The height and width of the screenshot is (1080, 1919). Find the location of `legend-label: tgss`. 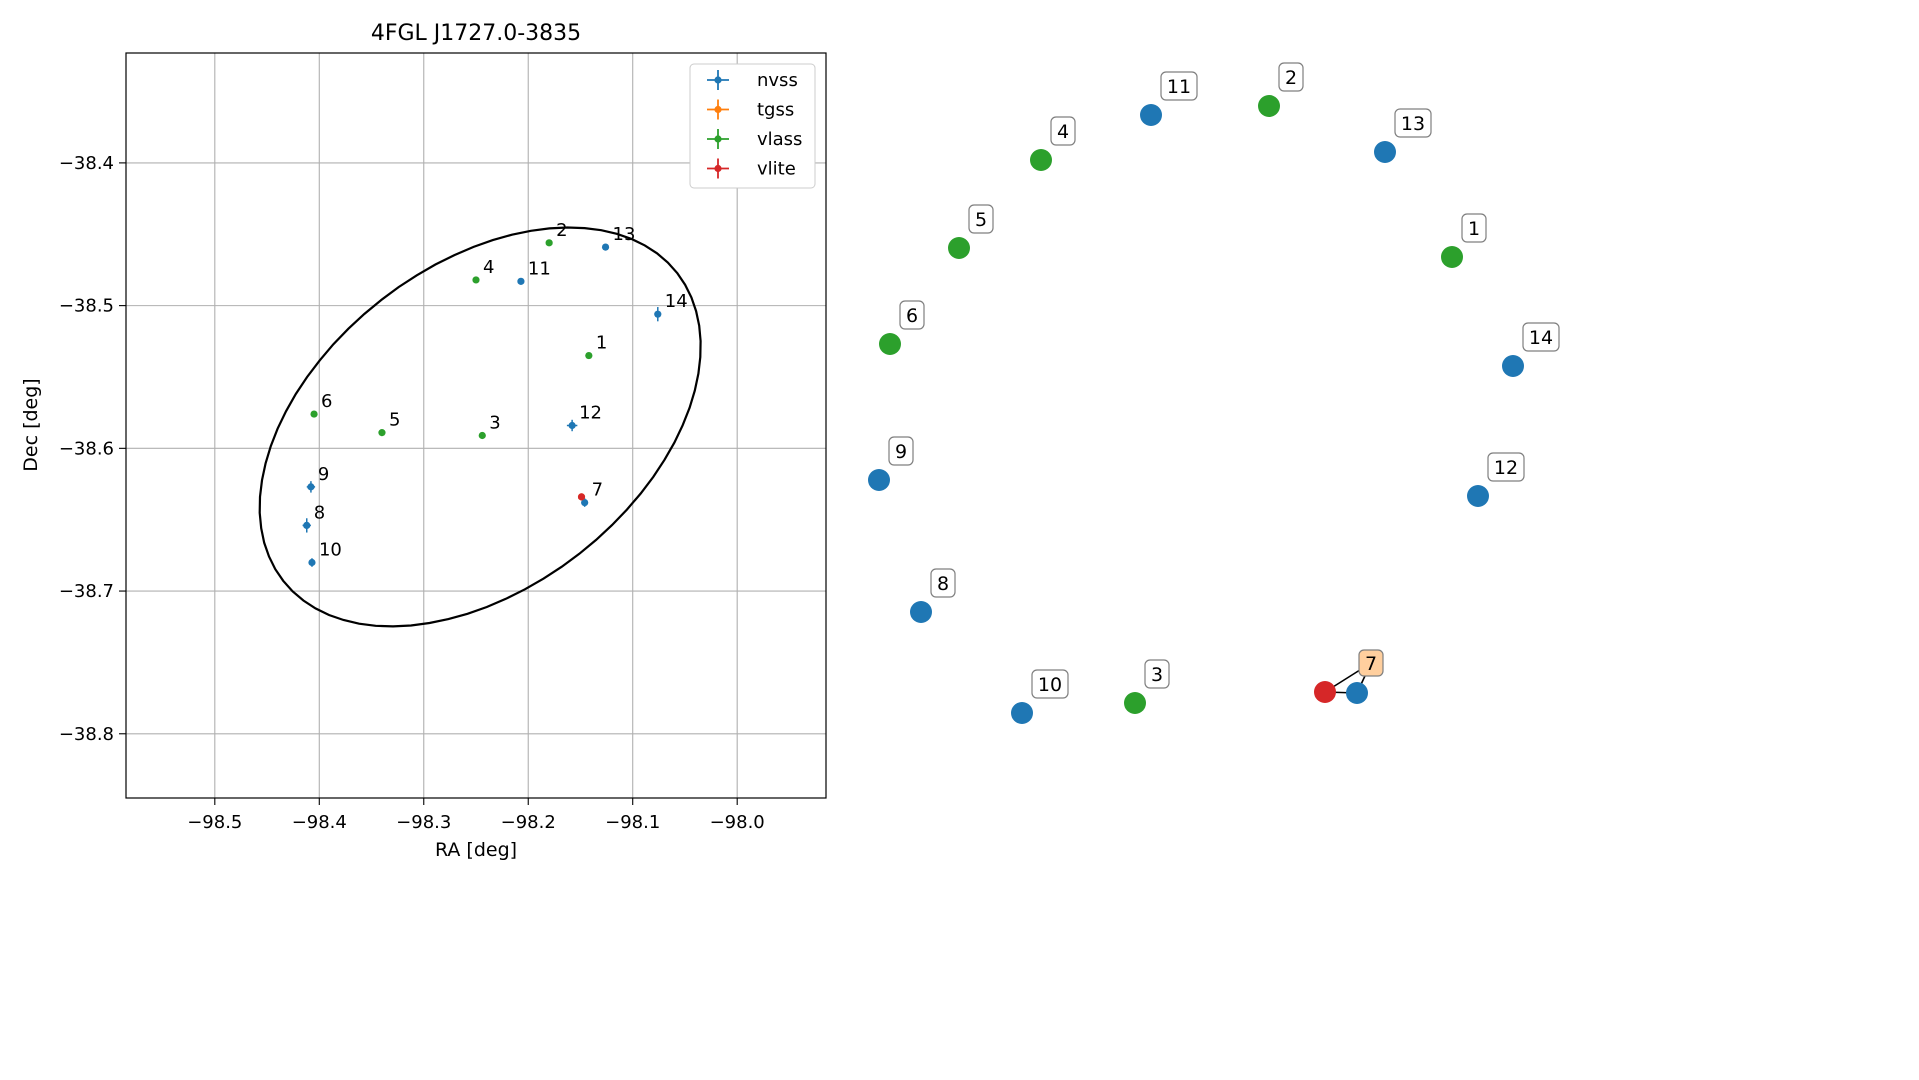

legend-label: tgss is located at coordinates (775, 110).